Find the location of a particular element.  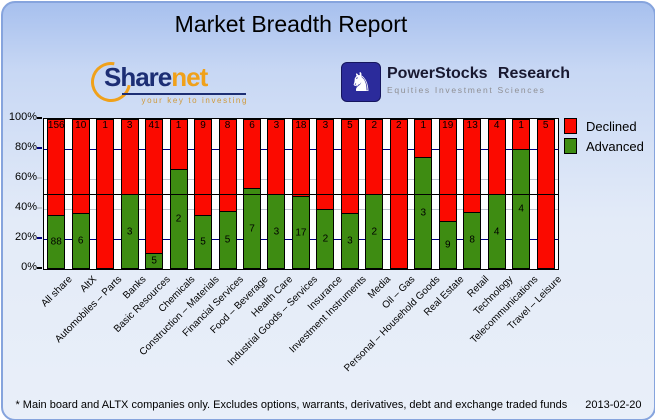

y-axis-label-20: 20% is located at coordinates (25, 237).